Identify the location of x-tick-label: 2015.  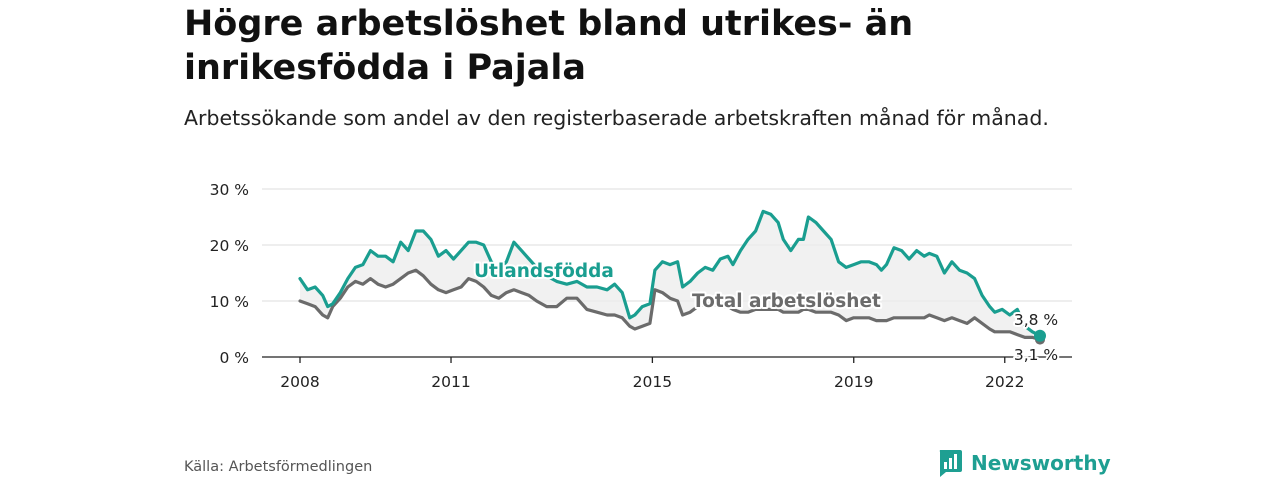
(652, 382).